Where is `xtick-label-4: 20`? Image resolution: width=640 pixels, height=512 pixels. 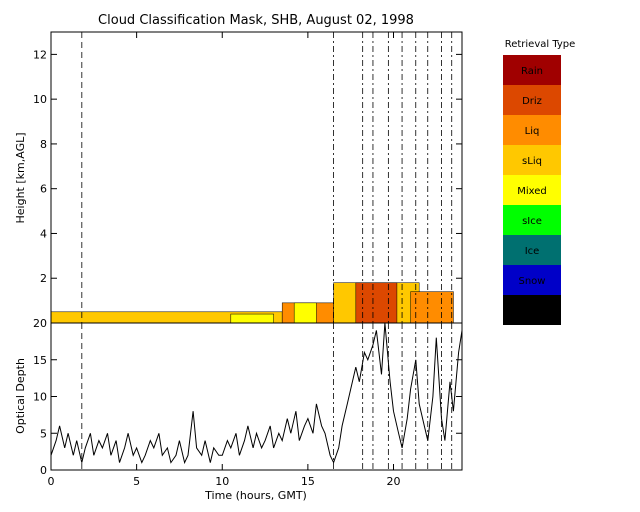 xtick-label-4: 20 is located at coordinates (394, 481).